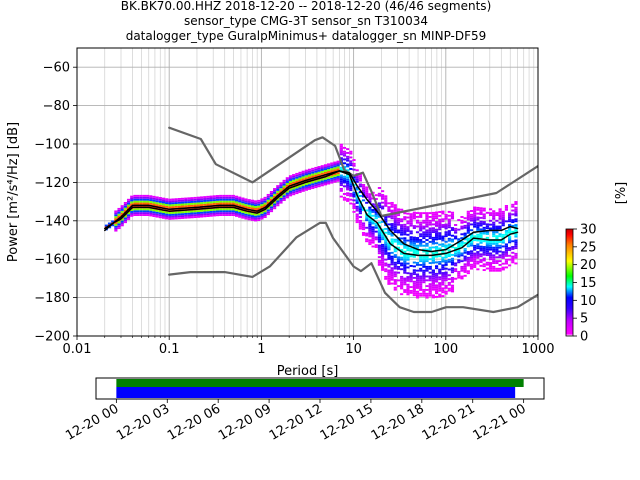 The image size is (640, 480). Describe the element at coordinates (55, 203) in the screenshot. I see `y-axis-ticks: −200−180−160−140−120−100−80−60` at that location.